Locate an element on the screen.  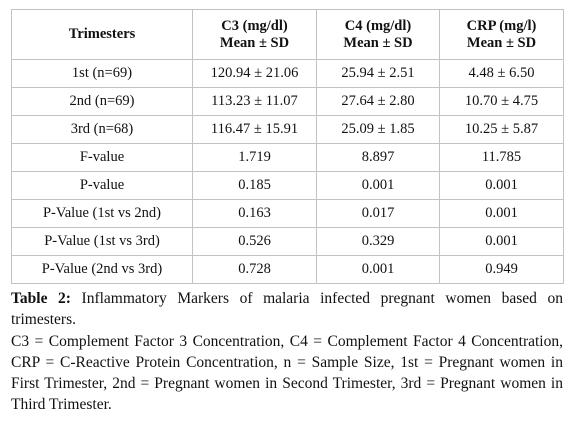
c3-cell: 120.94 ± 21.06 is located at coordinates (254, 73).